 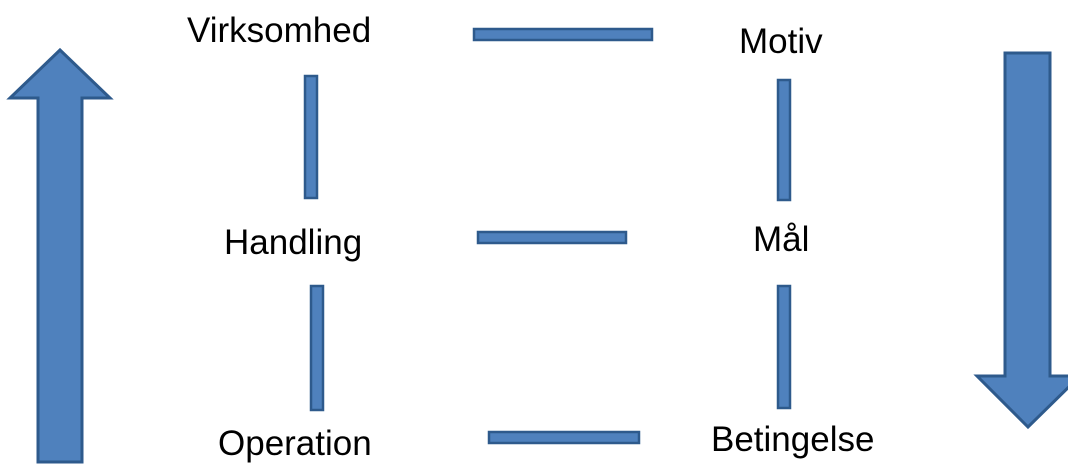 I want to click on label-virksomhed: Virksomhed, so click(x=279, y=30).